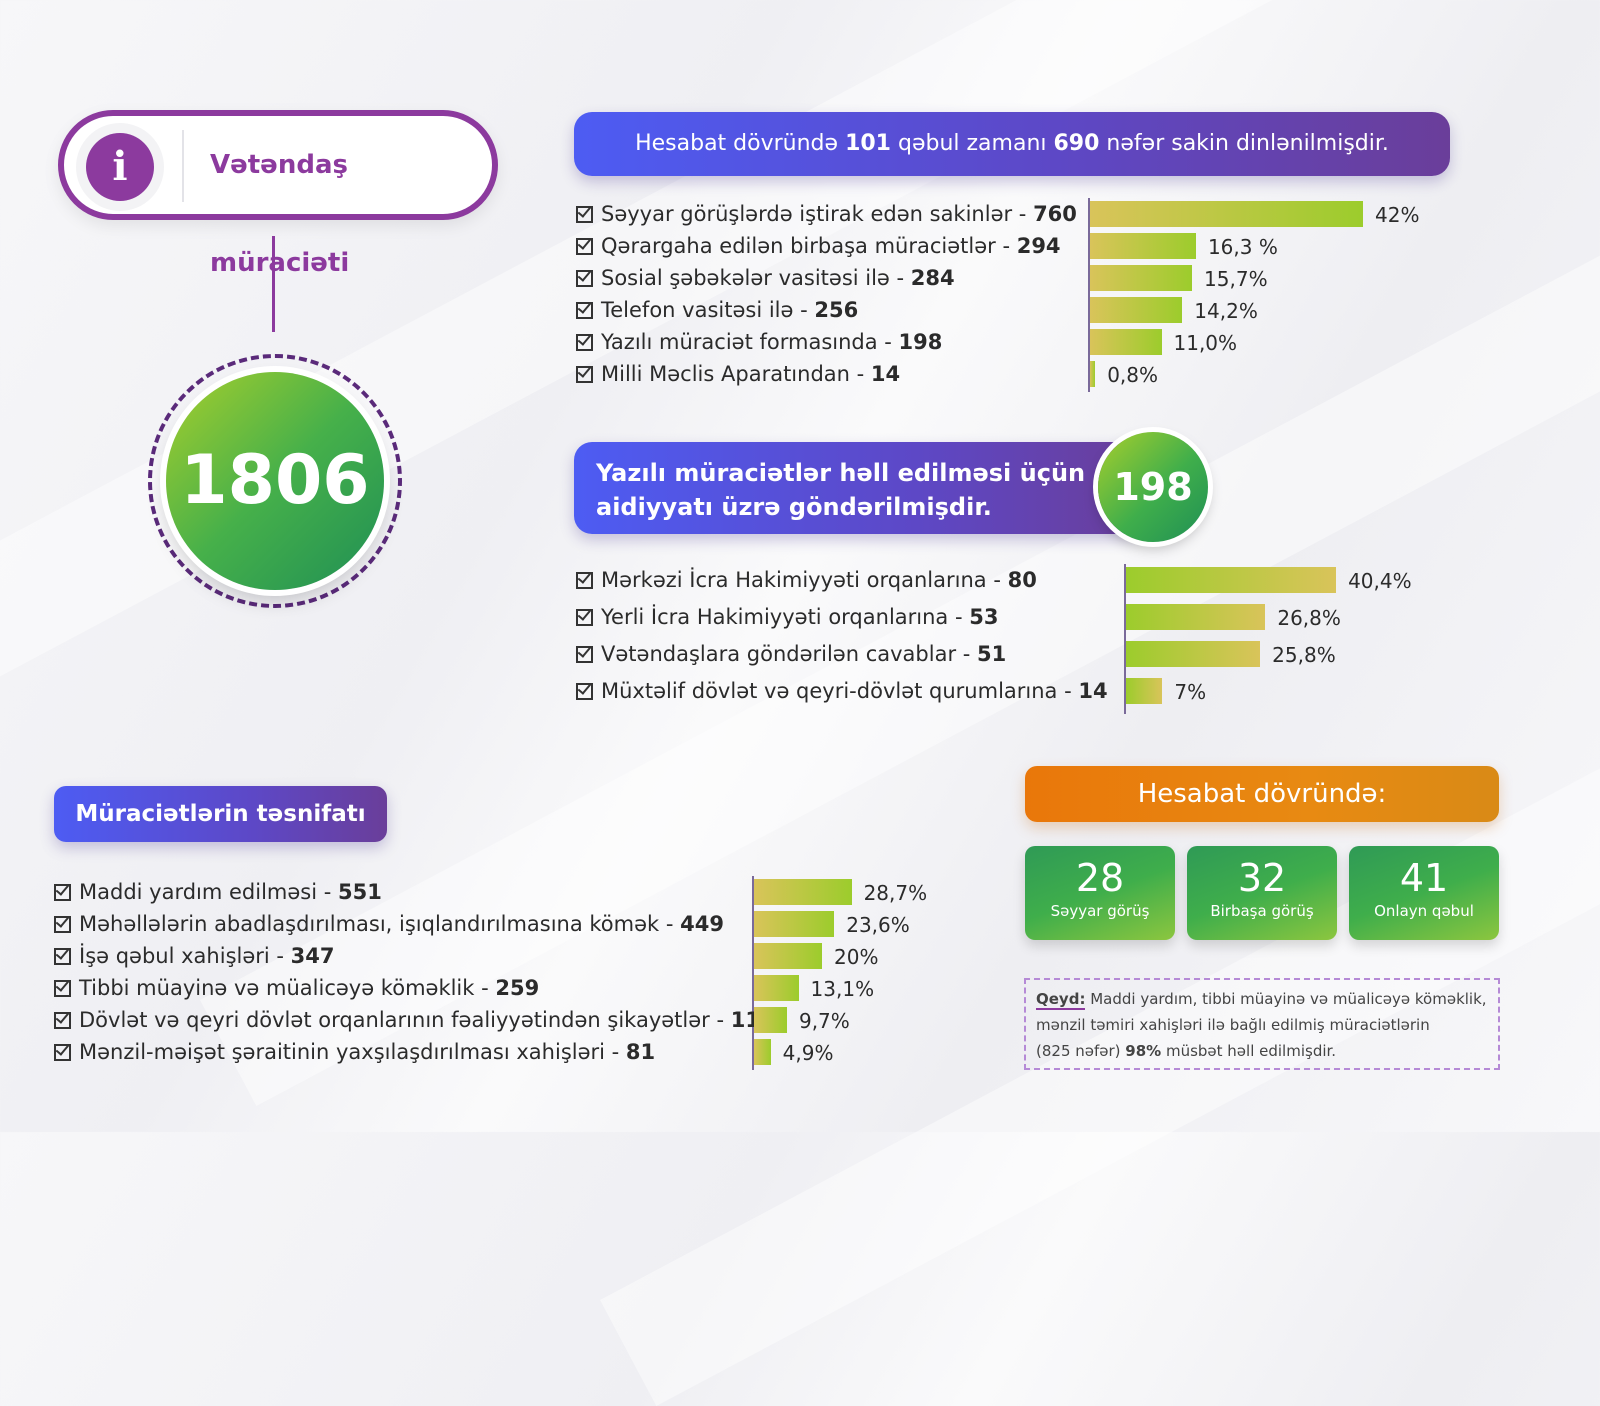 This screenshot has width=1600, height=1406. What do you see at coordinates (1424, 878) in the screenshot?
I see `stat-number: 41` at bounding box center [1424, 878].